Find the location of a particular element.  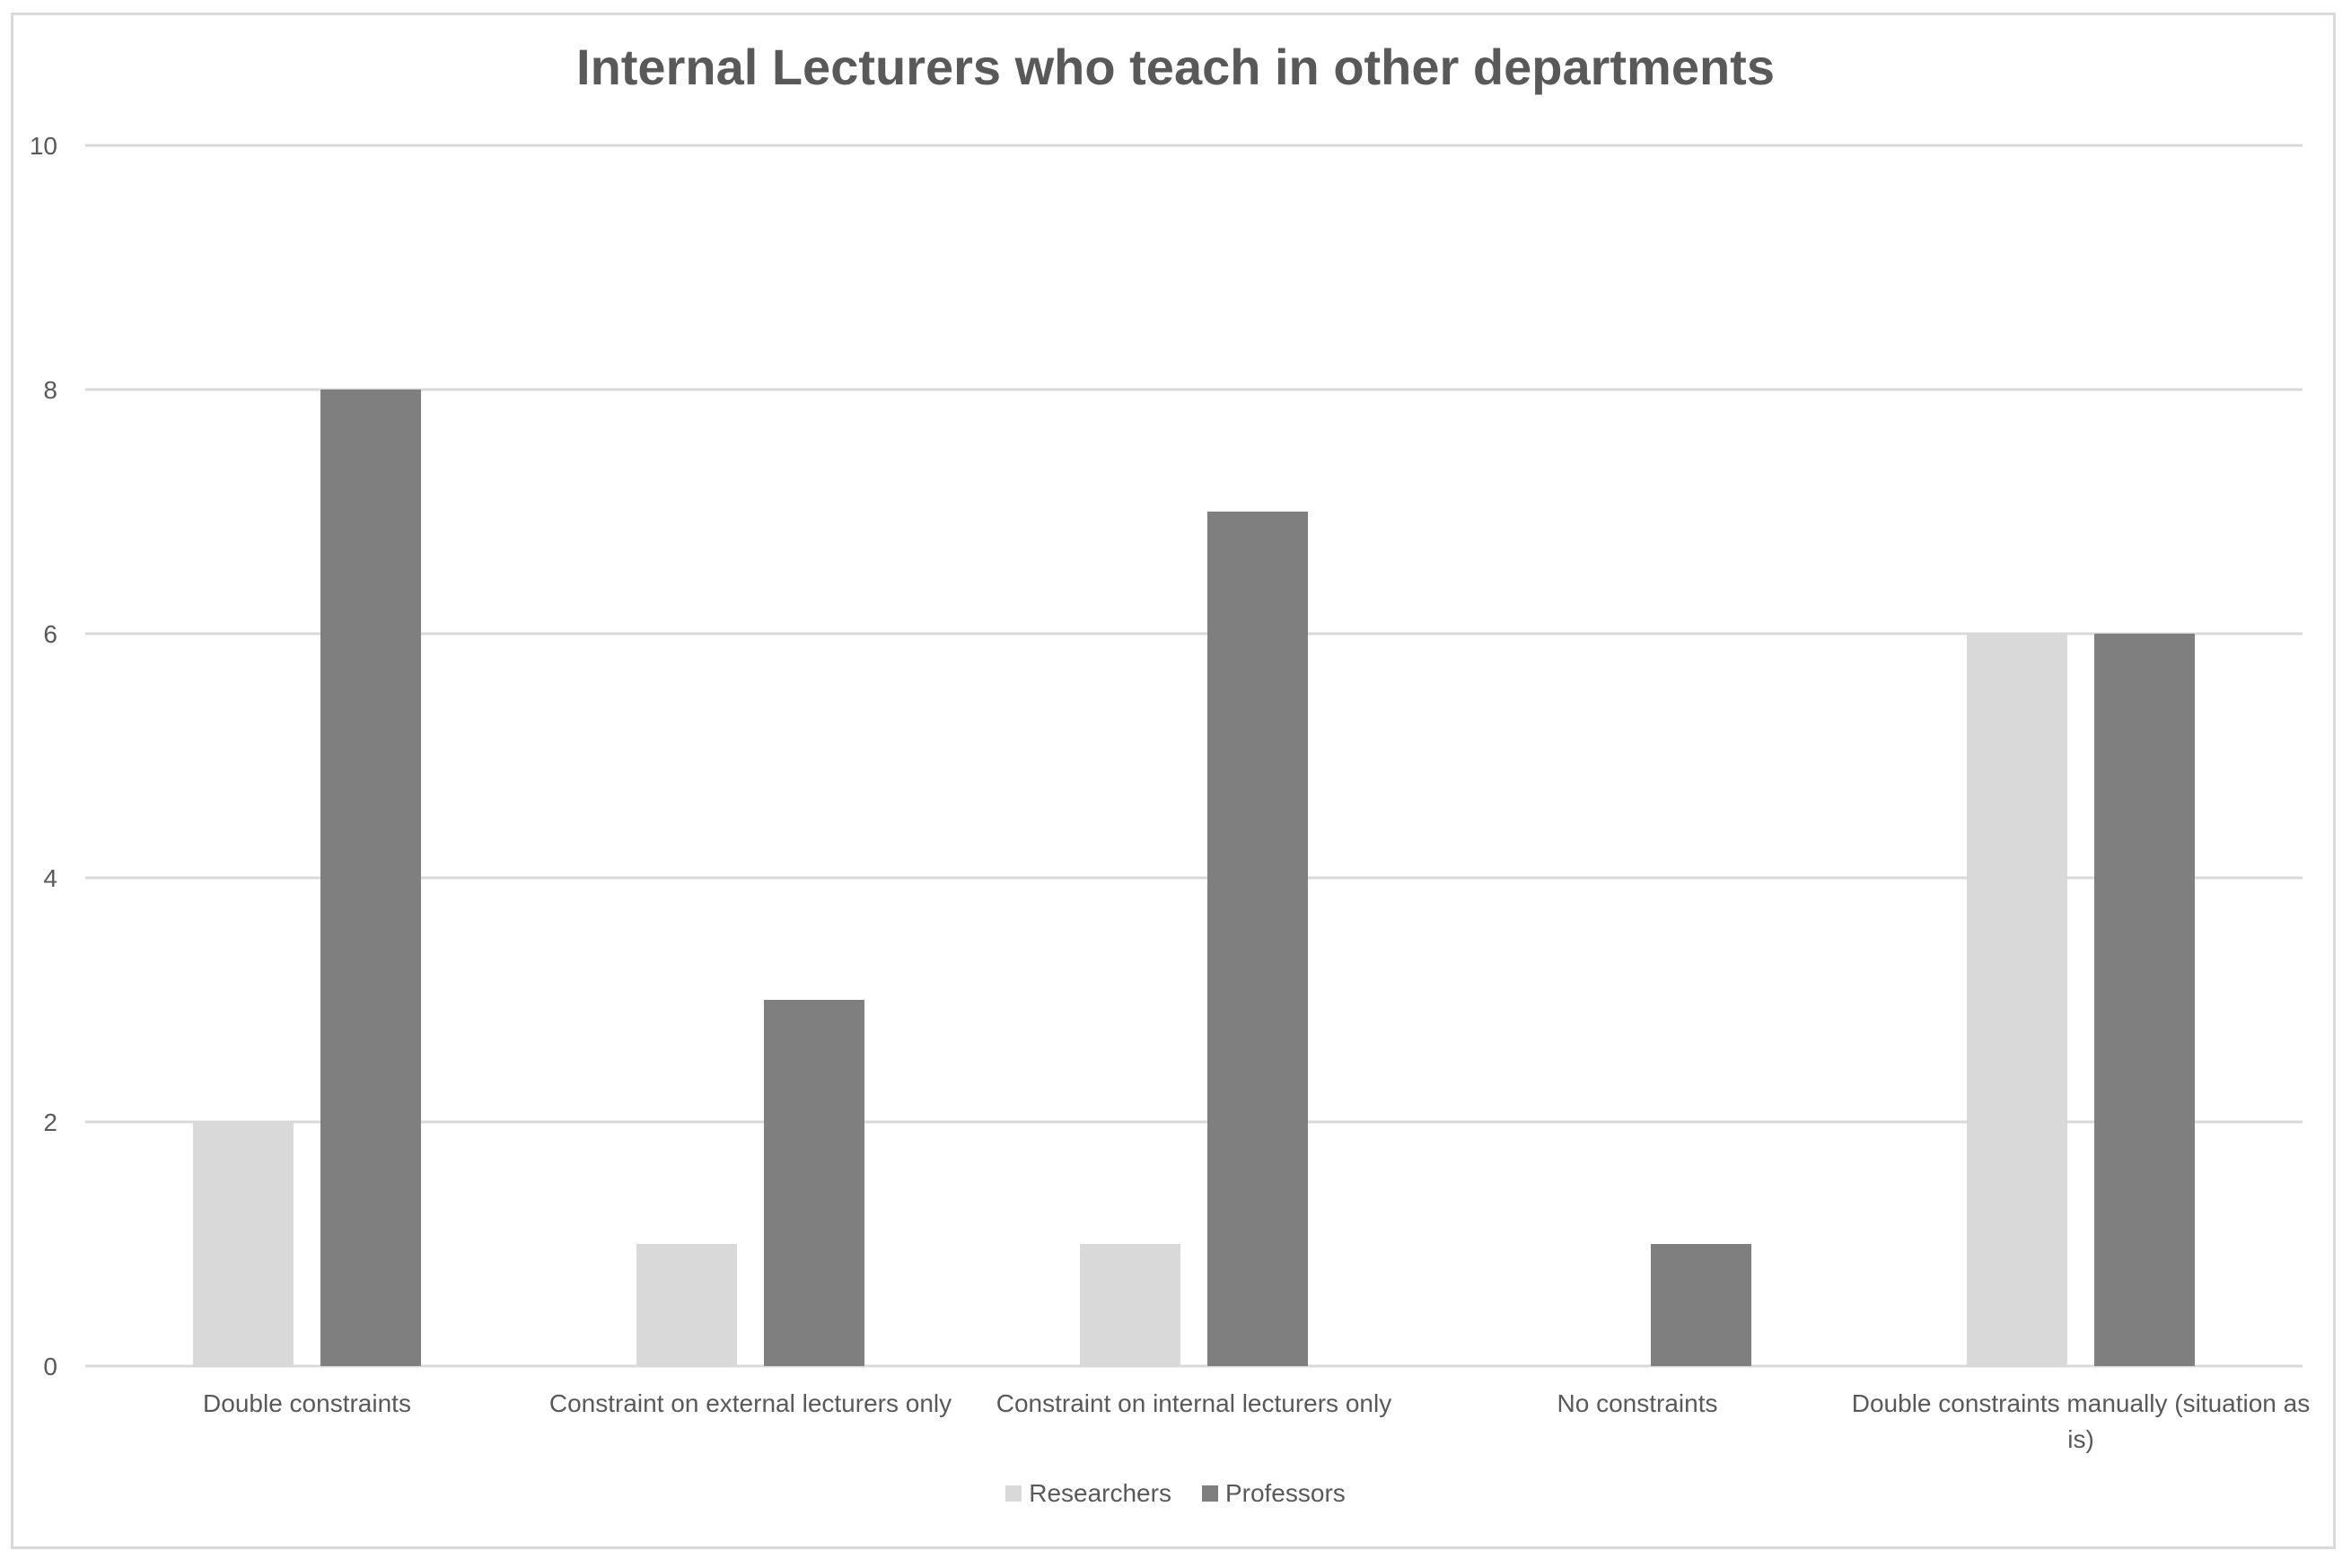

legend: Researchers Professors is located at coordinates (1175, 1493).